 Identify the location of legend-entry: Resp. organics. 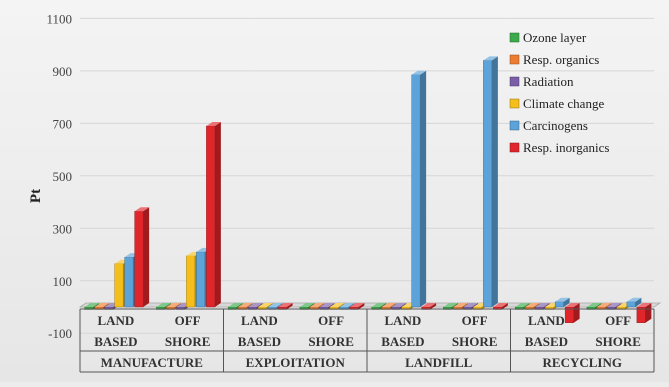
(554, 59).